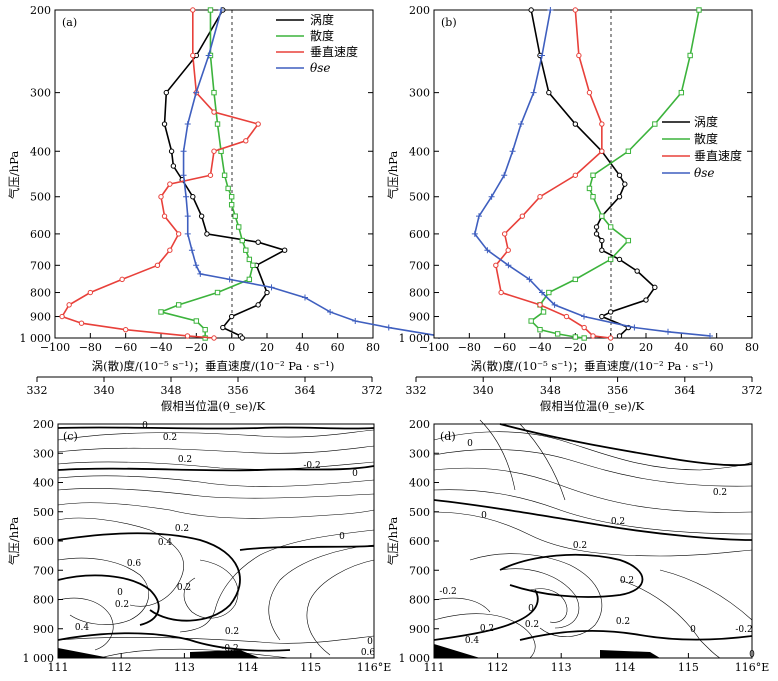 The image size is (778, 681). Describe the element at coordinates (205, 387) in the screenshot. I see `panel-a-theta-ticks: 332 340 348 356 364 372` at that location.